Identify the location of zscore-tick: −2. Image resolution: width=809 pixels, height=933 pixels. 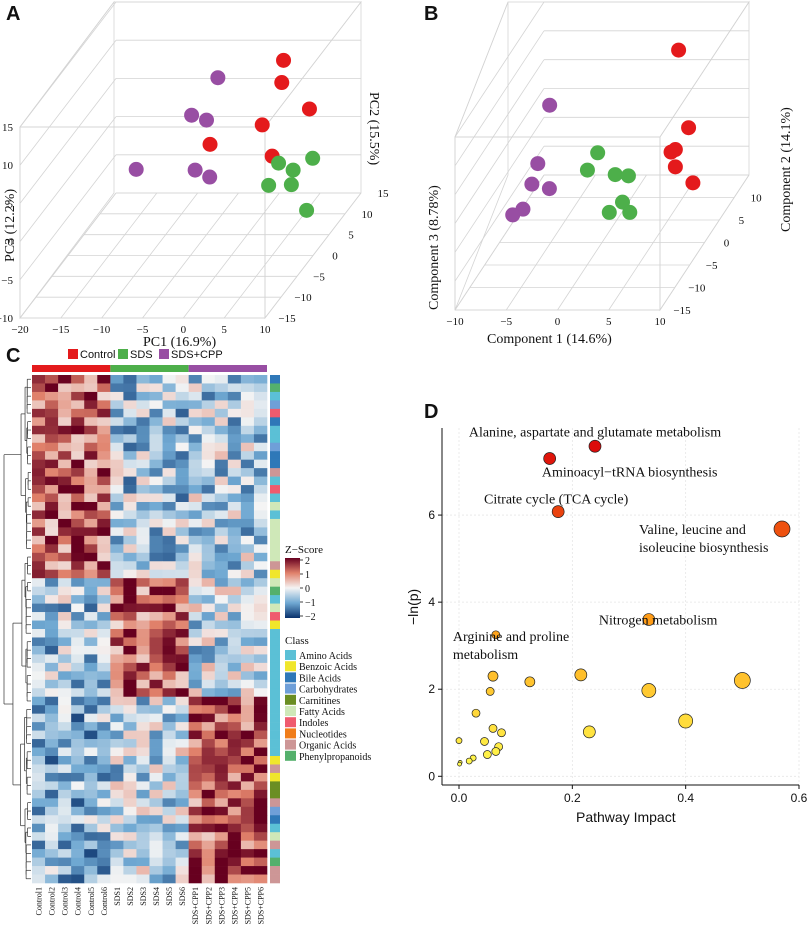
(310, 617).